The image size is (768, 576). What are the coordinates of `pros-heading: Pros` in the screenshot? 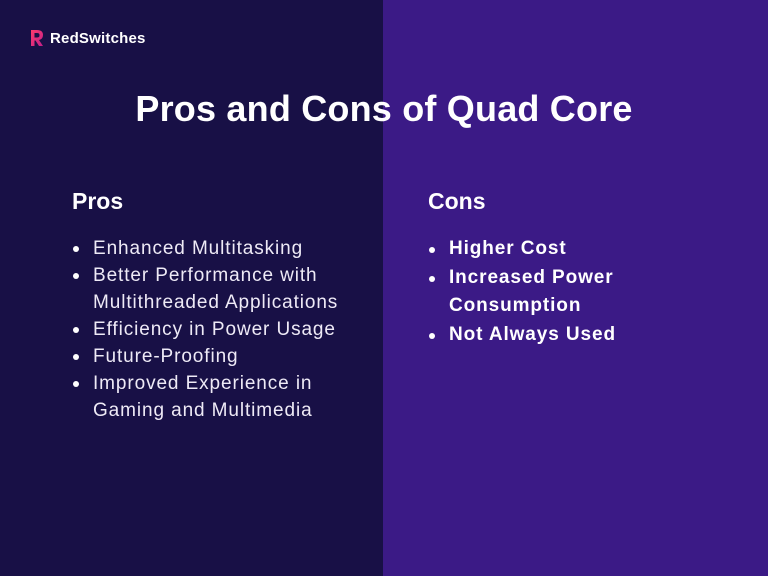 It's located at (98, 201).